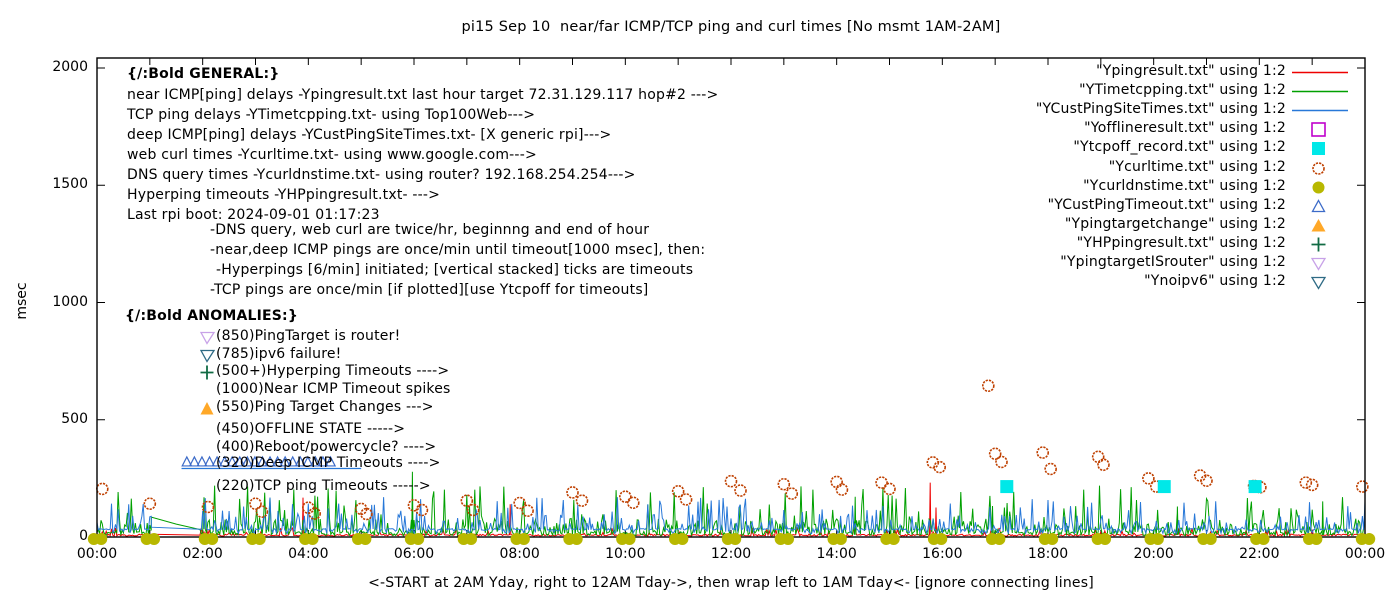  What do you see at coordinates (942, 554) in the screenshot?
I see `x-tick-label: 16:00` at bounding box center [942, 554].